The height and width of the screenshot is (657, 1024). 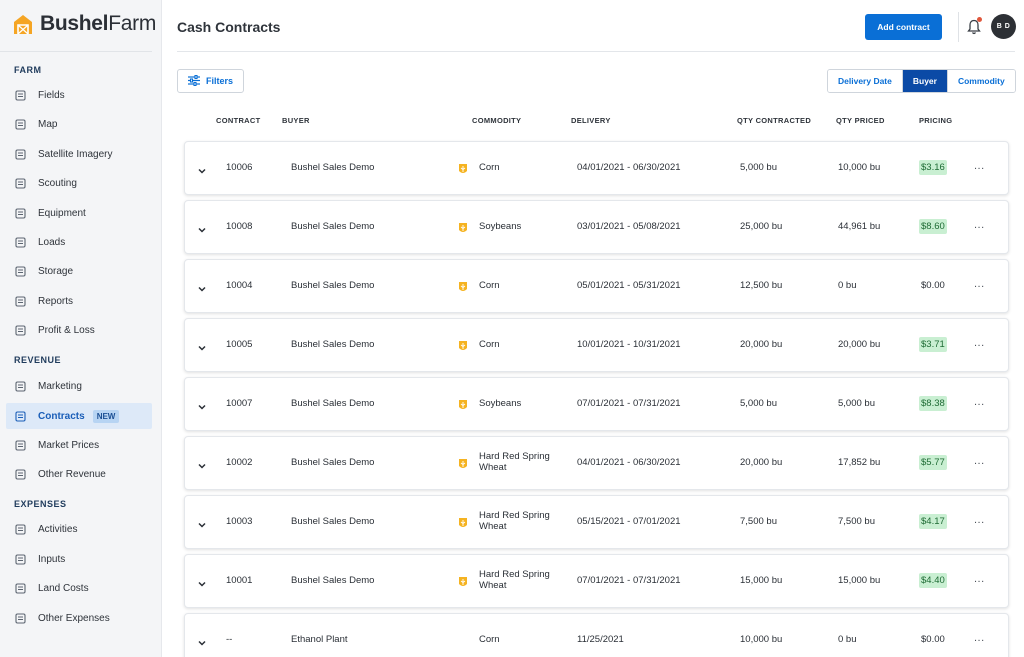 I want to click on sidebar-item-label: Land Costs, so click(x=63, y=588).